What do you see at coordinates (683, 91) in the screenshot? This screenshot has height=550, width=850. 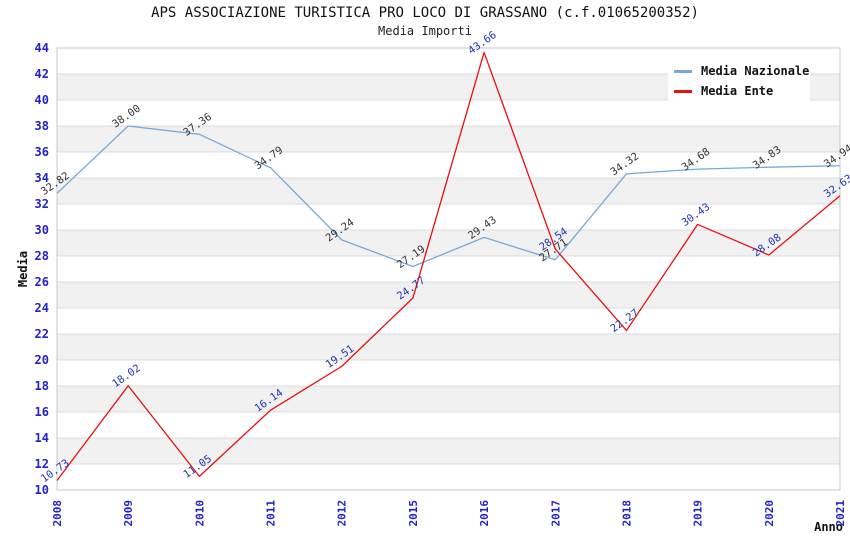 I see `legend-swatch-ente-icon` at bounding box center [683, 91].